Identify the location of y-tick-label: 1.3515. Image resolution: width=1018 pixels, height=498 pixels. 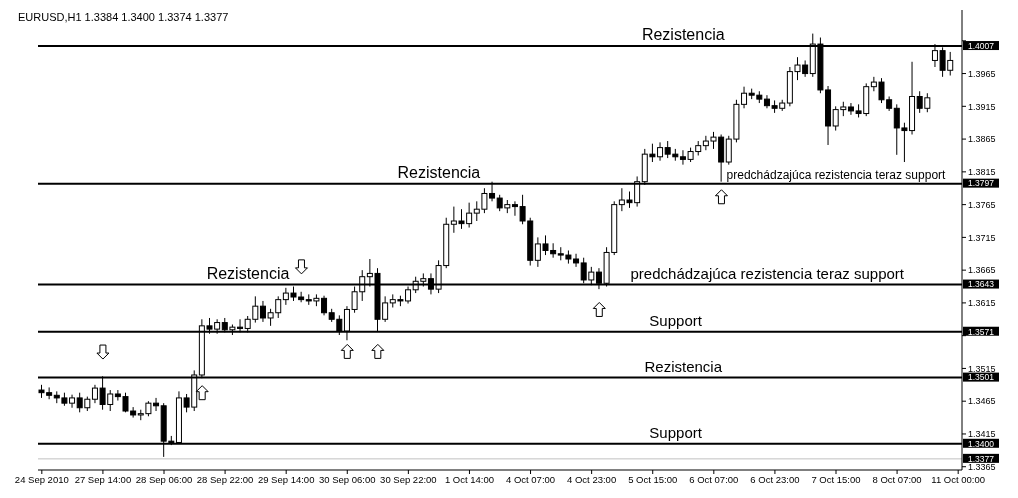
(982, 368).